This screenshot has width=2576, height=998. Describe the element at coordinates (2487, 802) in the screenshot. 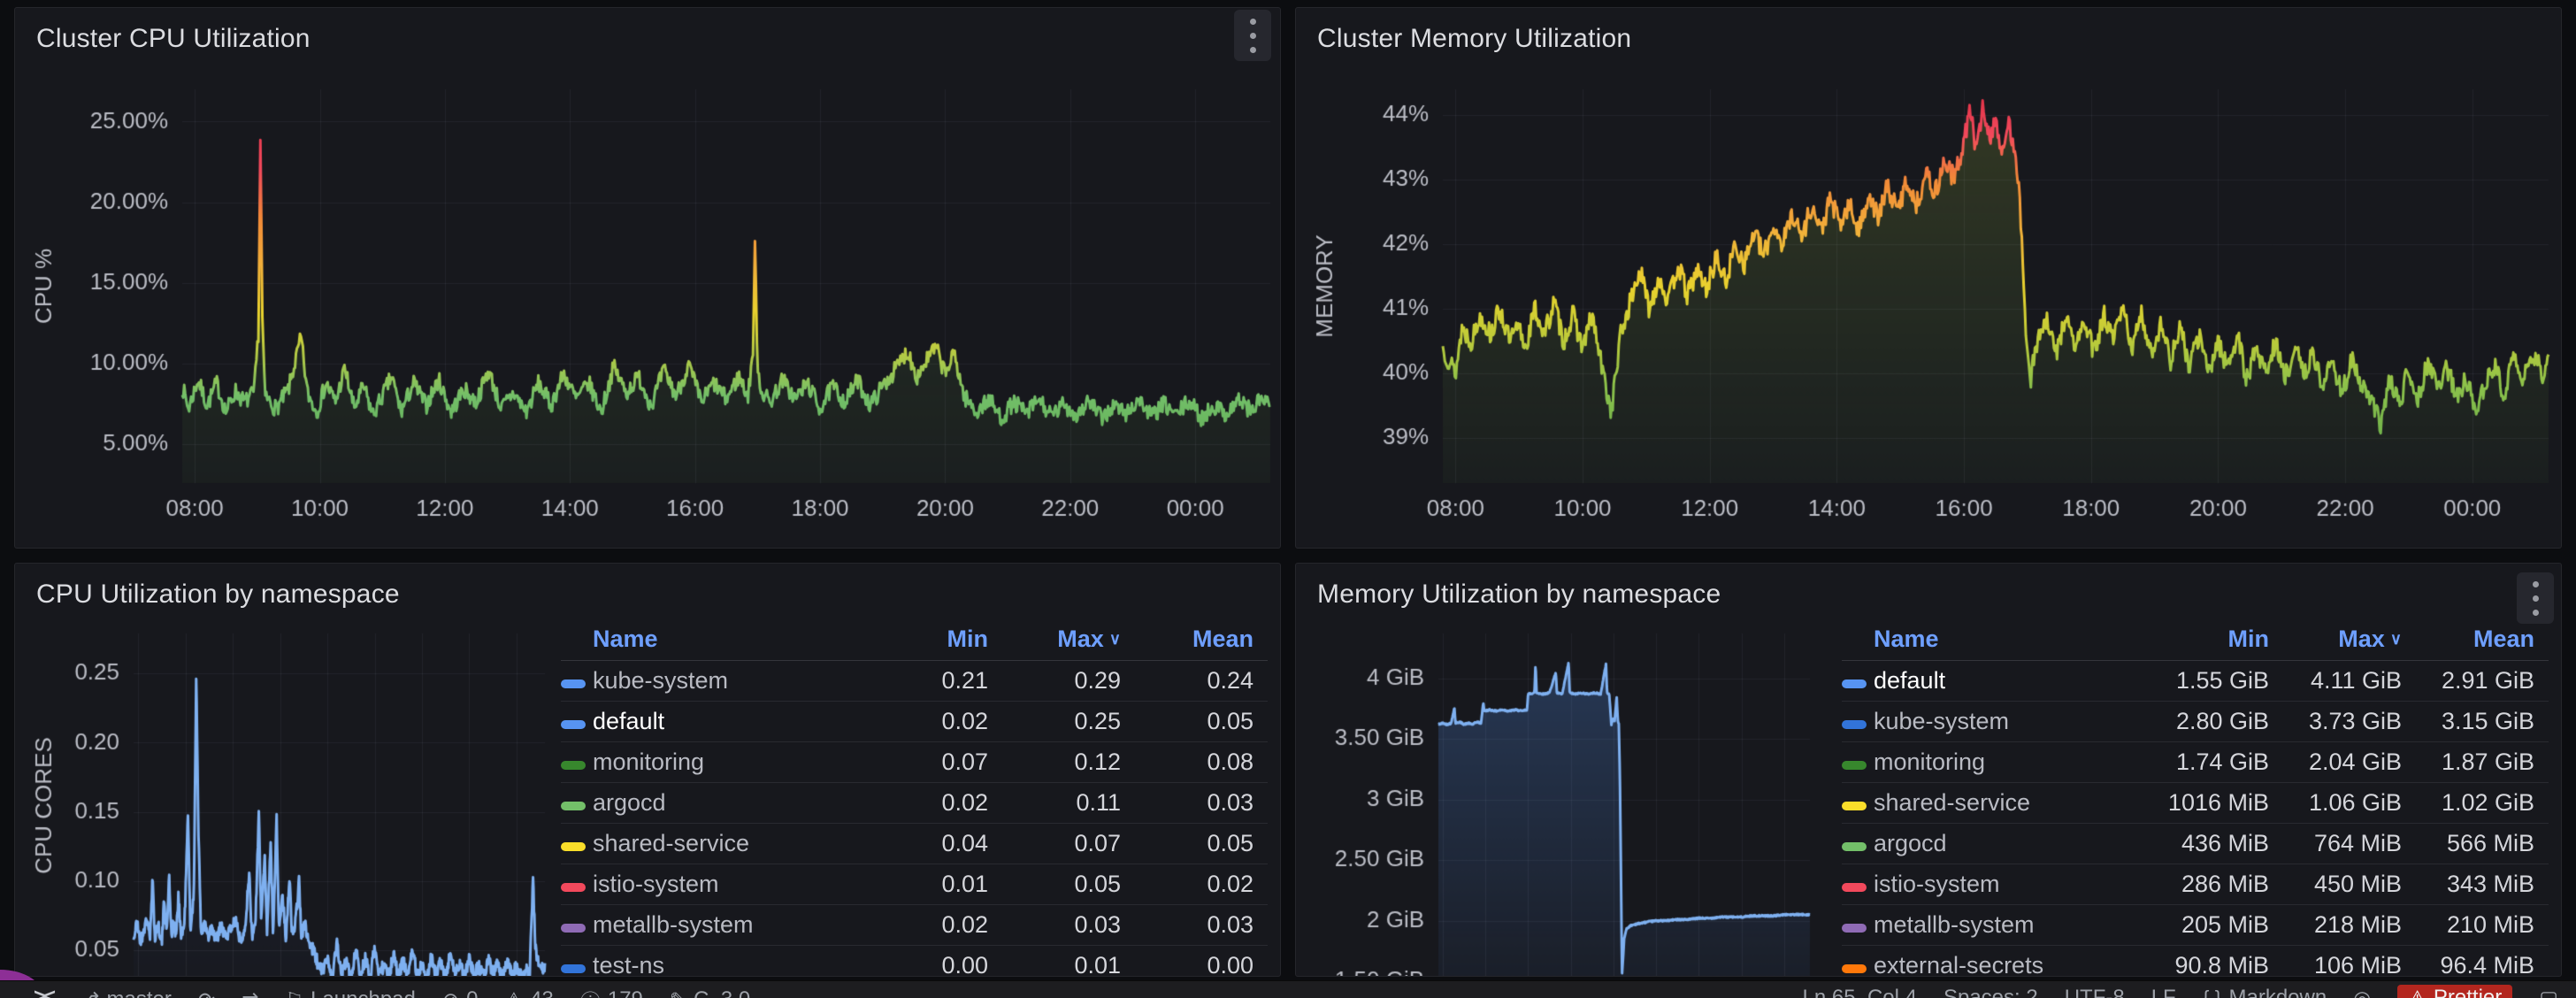

I see `mean-value: 1.02 GiB` at that location.